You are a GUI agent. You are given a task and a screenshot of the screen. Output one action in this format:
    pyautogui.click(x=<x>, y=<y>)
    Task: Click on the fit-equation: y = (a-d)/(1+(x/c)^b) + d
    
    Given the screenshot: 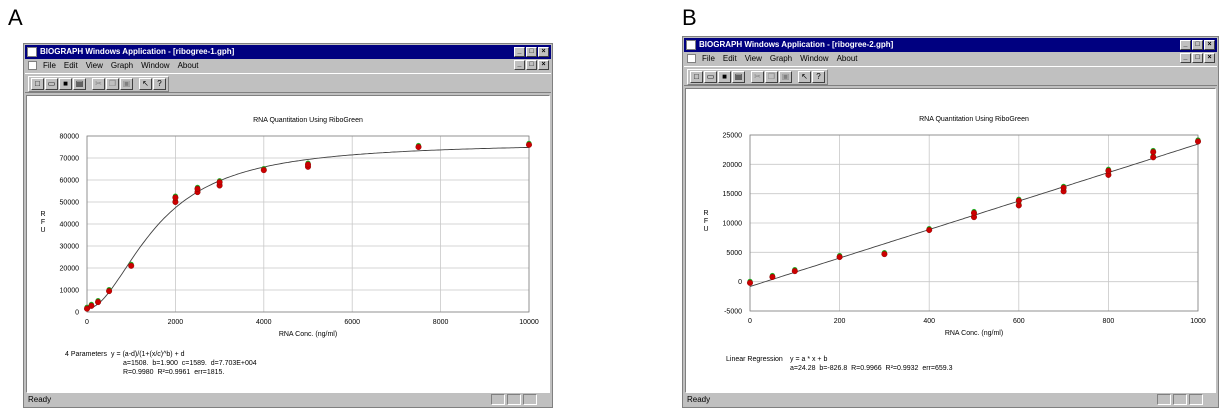 What is the action you would take?
    pyautogui.click(x=148, y=354)
    